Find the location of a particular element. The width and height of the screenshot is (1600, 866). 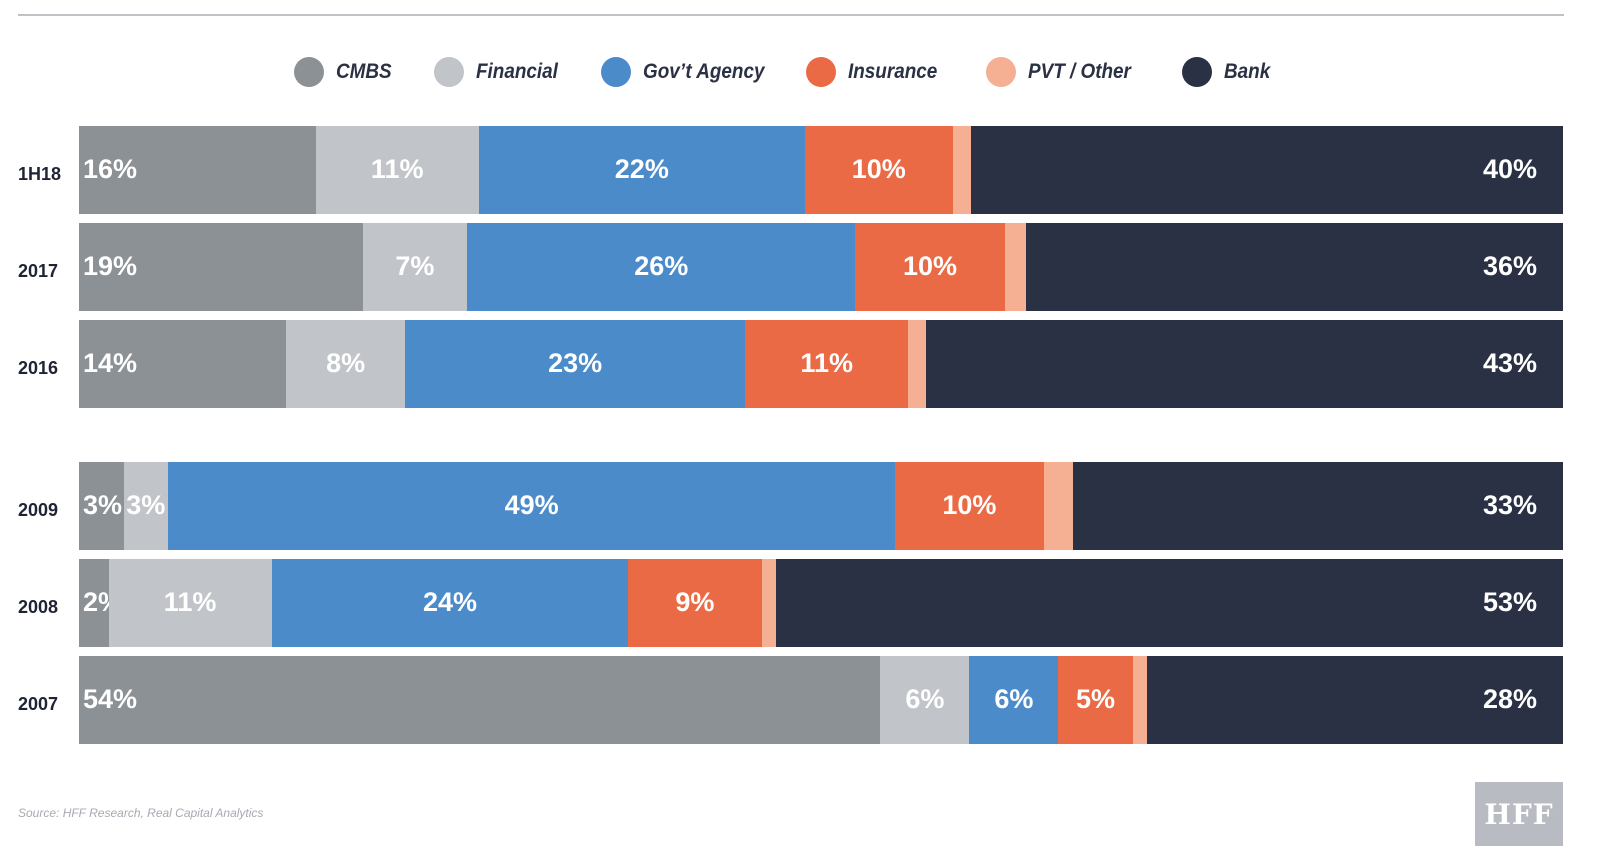

data-label-1h18-gov-t-agency: 22% is located at coordinates (641, 169).